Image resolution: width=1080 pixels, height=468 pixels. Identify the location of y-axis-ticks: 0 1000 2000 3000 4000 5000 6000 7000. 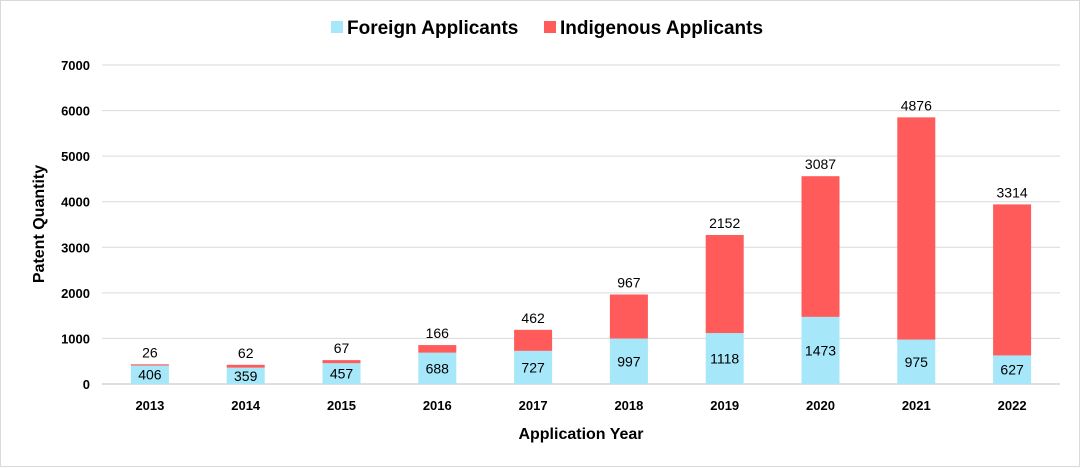
(75, 225).